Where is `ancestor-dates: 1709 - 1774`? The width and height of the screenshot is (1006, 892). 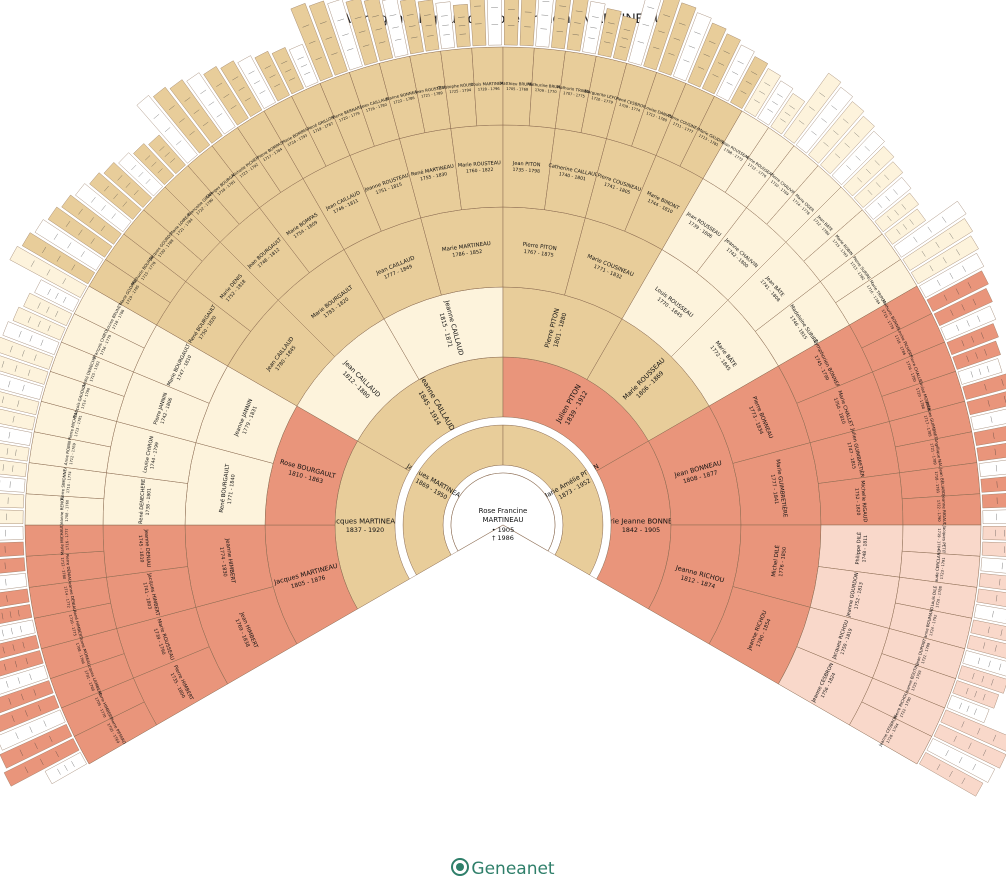 ancestor-dates: 1709 - 1774 is located at coordinates (630, 108).